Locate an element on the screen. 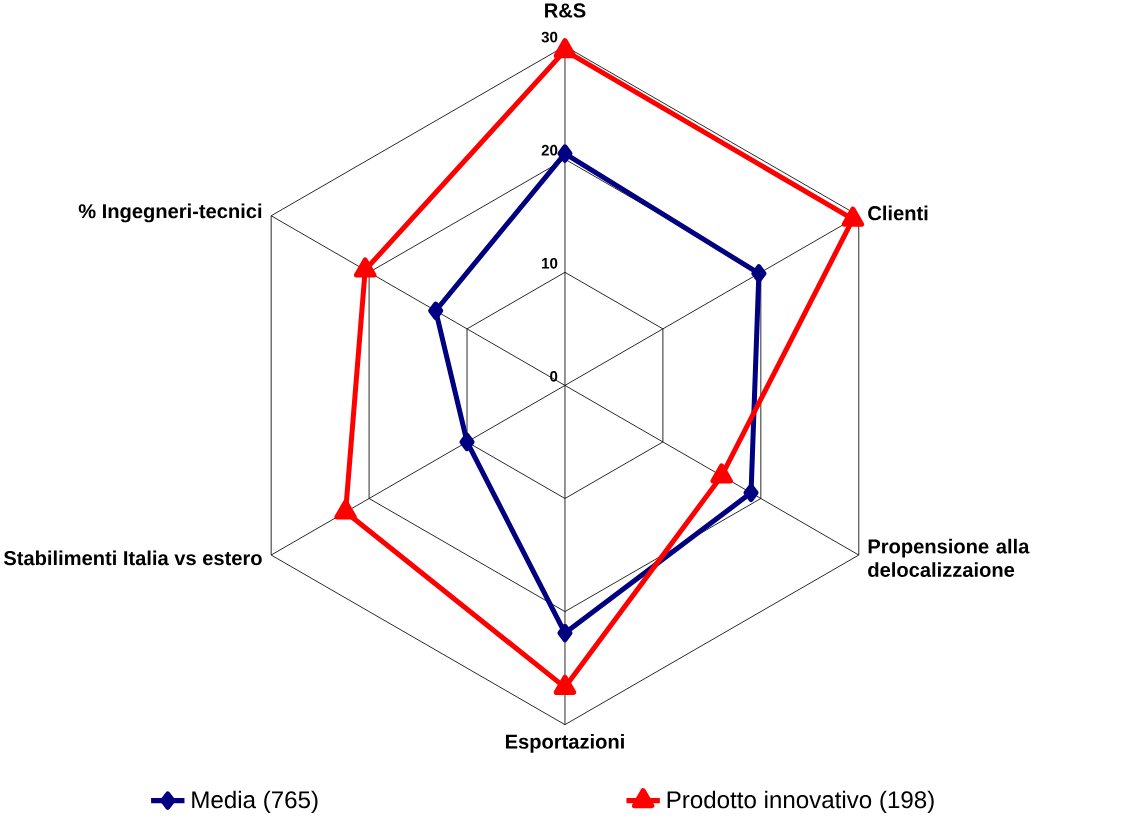 The image size is (1122, 817). spoke-label: Propensione alla delocalizzaione is located at coordinates (949, 557).